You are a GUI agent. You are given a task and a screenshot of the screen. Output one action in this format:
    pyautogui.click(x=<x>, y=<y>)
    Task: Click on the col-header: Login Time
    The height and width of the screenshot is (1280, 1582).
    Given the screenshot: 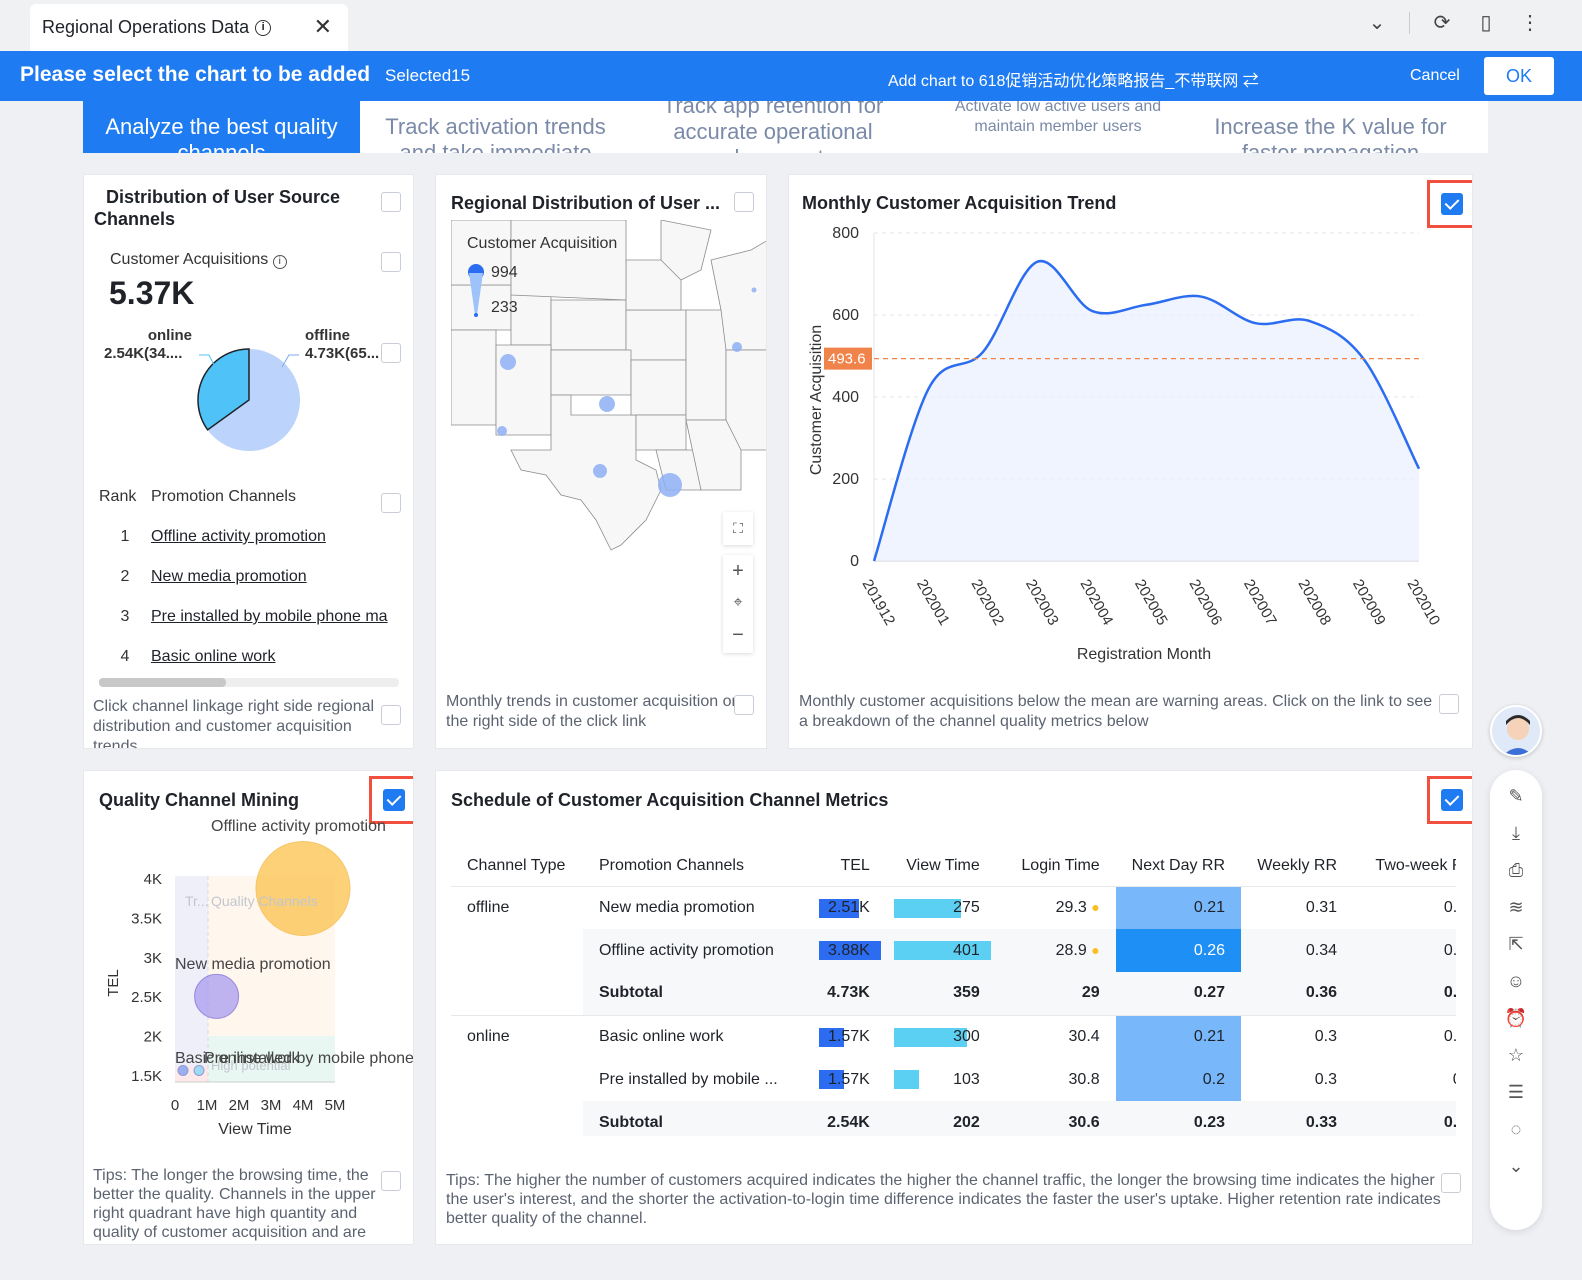 What is the action you would take?
    pyautogui.click(x=1060, y=865)
    